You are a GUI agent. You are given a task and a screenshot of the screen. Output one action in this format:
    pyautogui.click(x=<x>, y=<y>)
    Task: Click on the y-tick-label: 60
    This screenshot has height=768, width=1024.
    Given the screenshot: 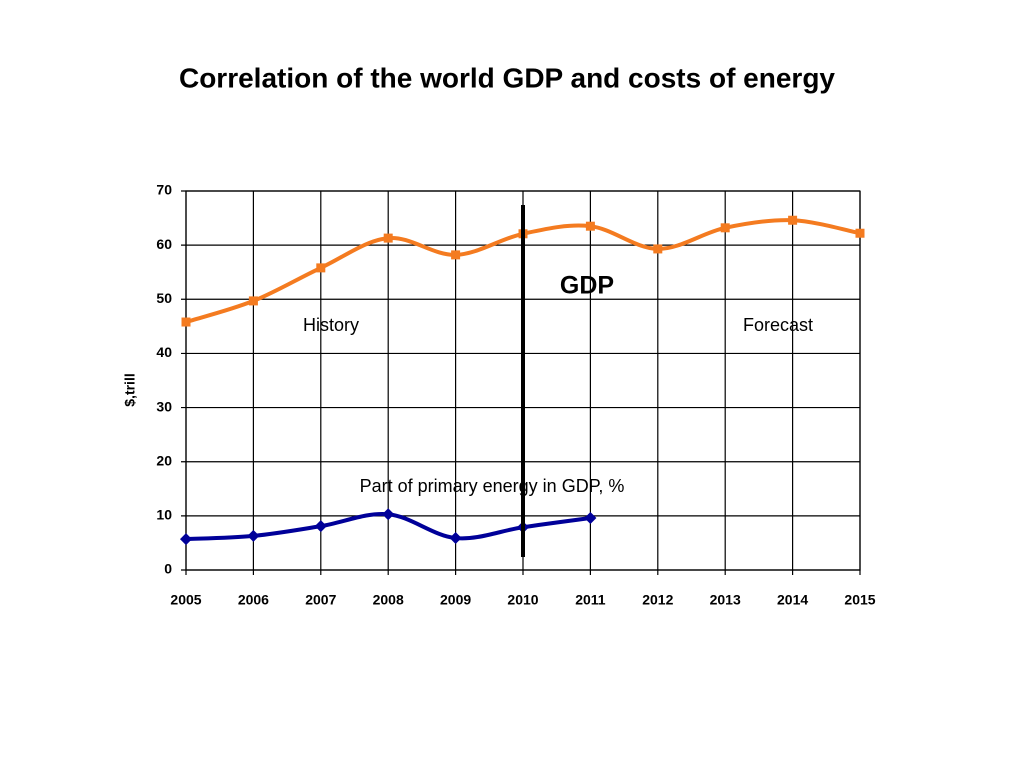 What is the action you would take?
    pyautogui.click(x=164, y=244)
    